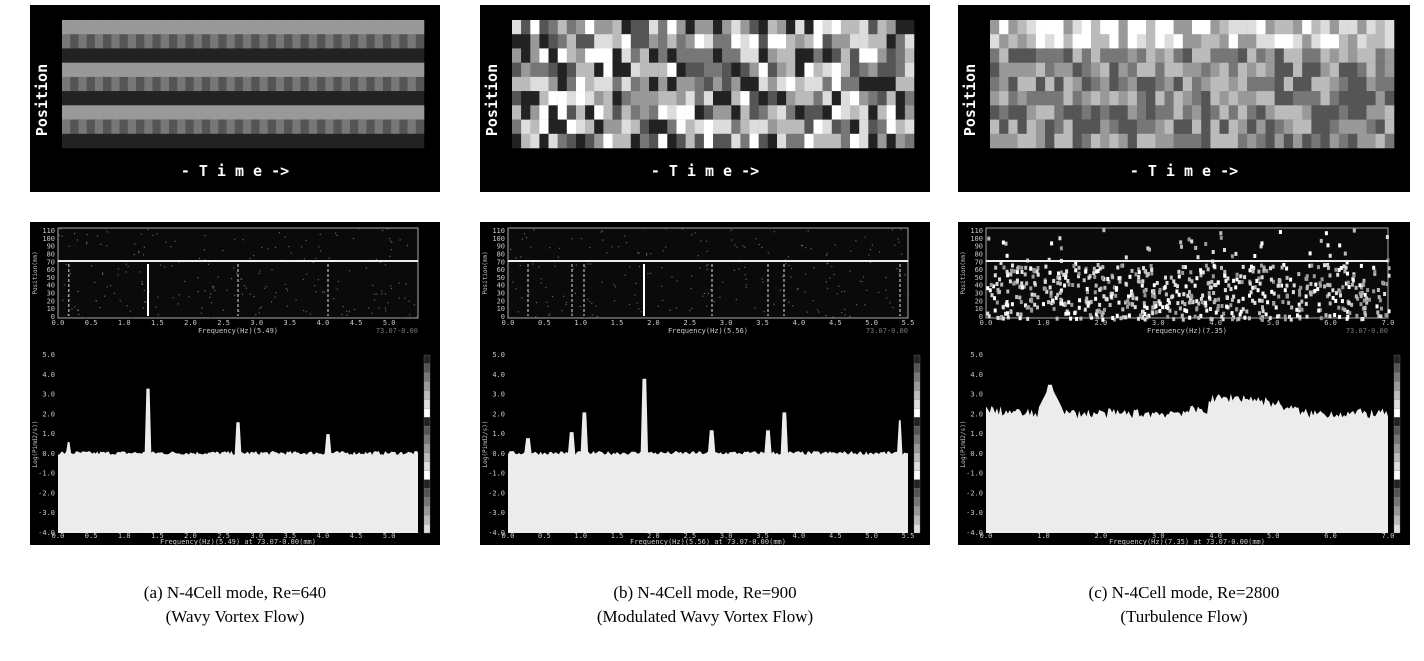 The height and width of the screenshot is (661, 1424). Describe the element at coordinates (290, 536) in the screenshot. I see `spectrum-x-tick: 3.5` at that location.